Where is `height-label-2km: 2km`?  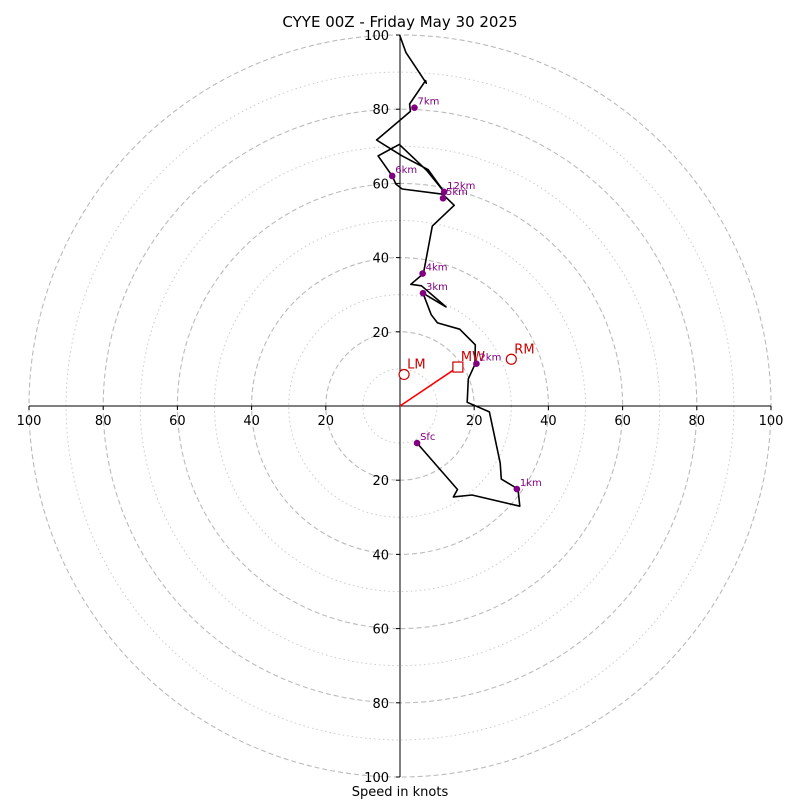
height-label-2km: 2km is located at coordinates (490, 358).